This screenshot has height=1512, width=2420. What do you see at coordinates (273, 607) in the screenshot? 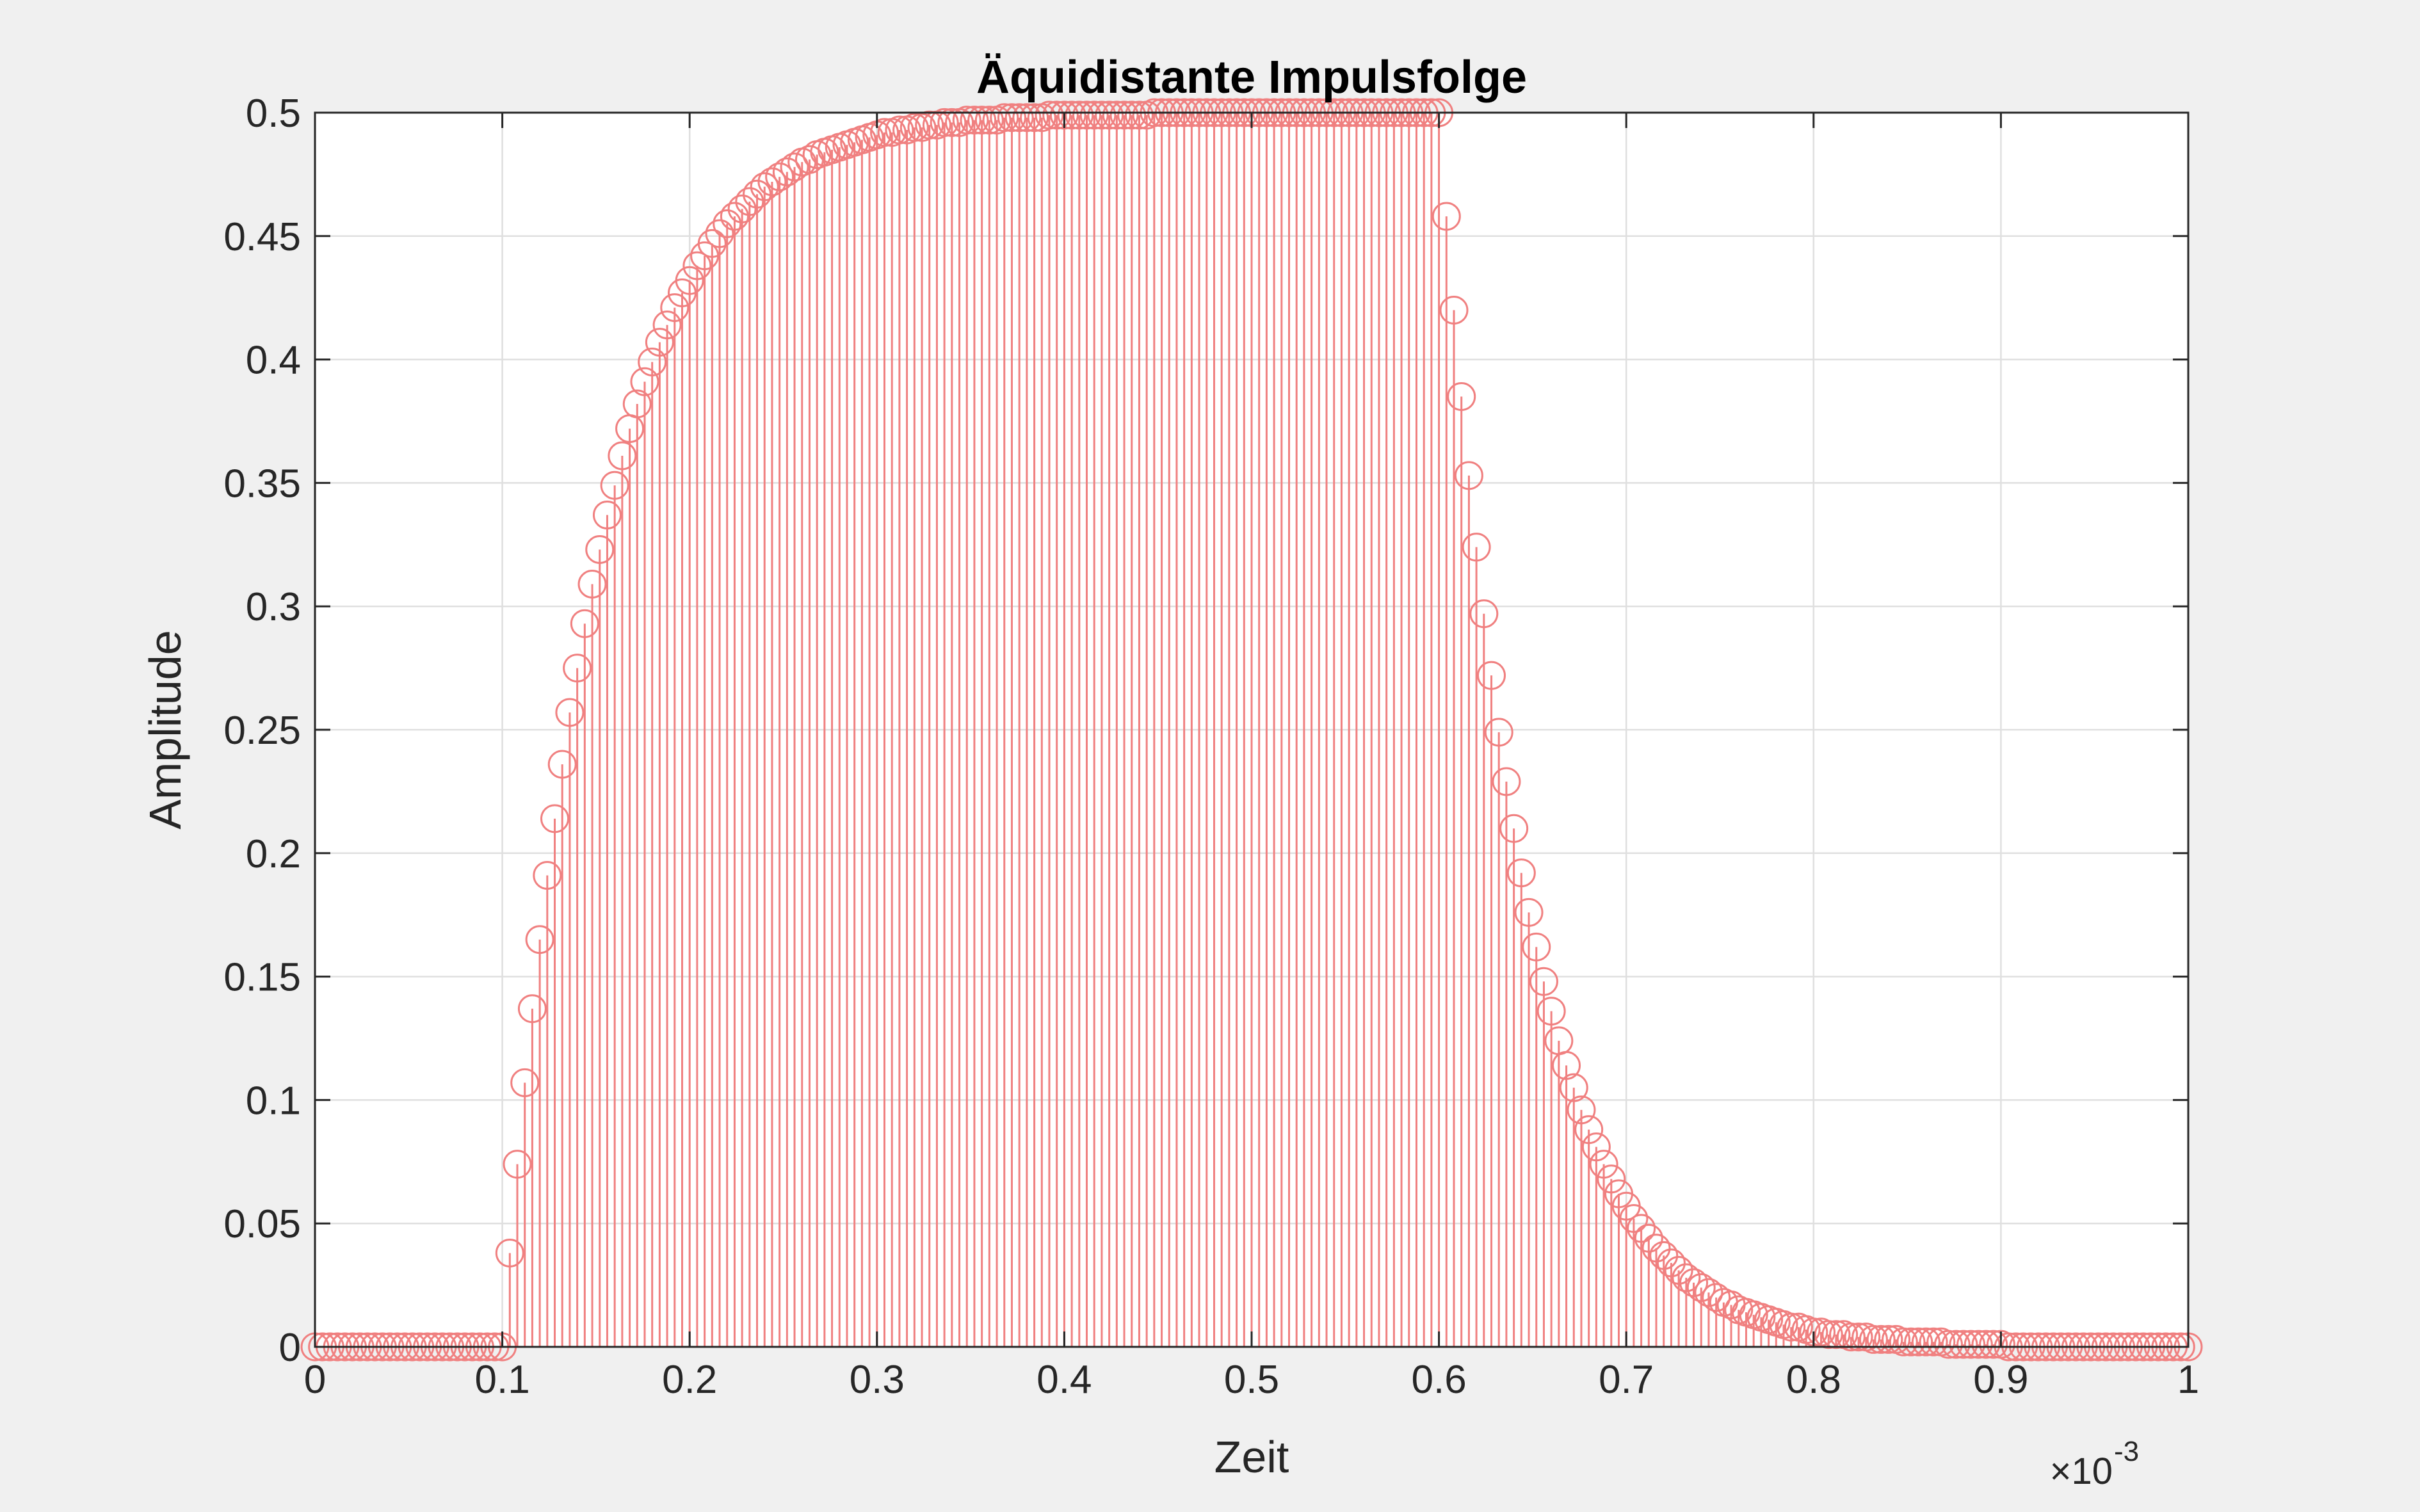
I see `y-tick-label: 0.3` at bounding box center [273, 607].